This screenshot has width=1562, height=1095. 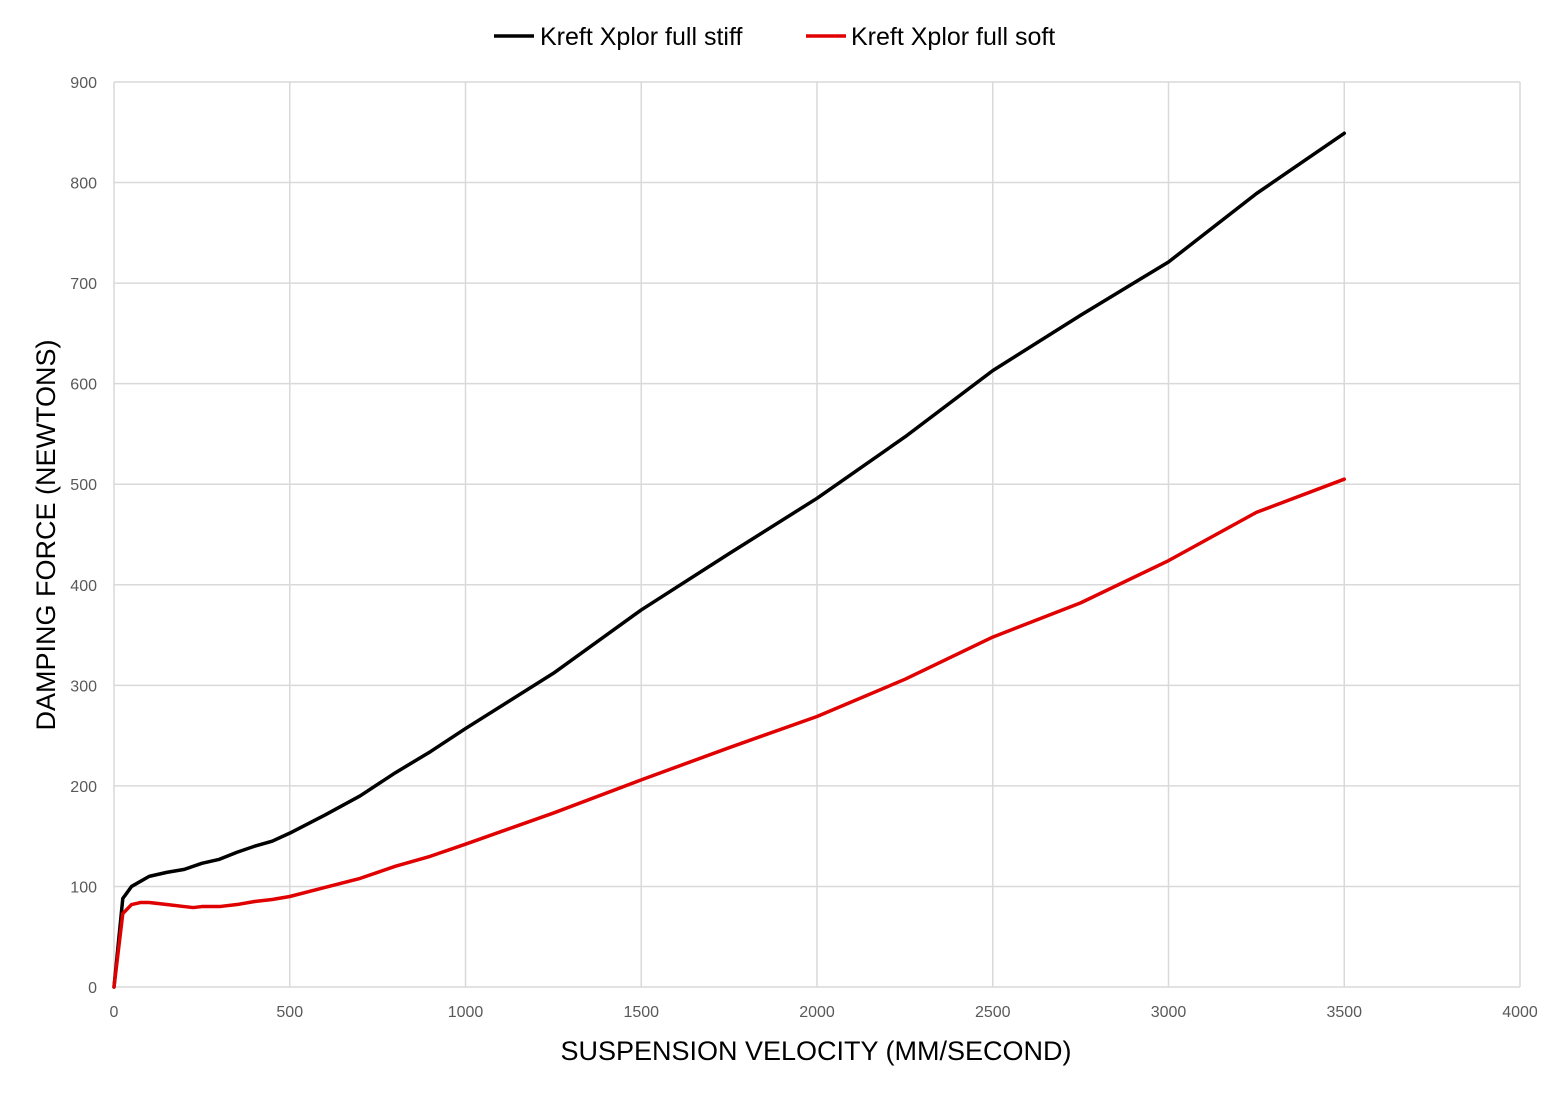 What do you see at coordinates (1520, 1012) in the screenshot?
I see `x-tick-label-4000: 4000` at bounding box center [1520, 1012].